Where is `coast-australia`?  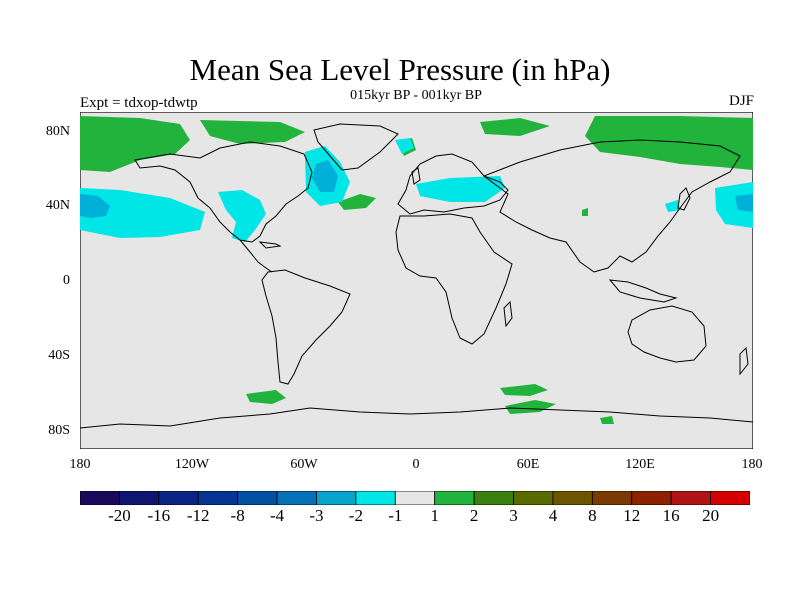
coast-australia is located at coordinates (667, 334).